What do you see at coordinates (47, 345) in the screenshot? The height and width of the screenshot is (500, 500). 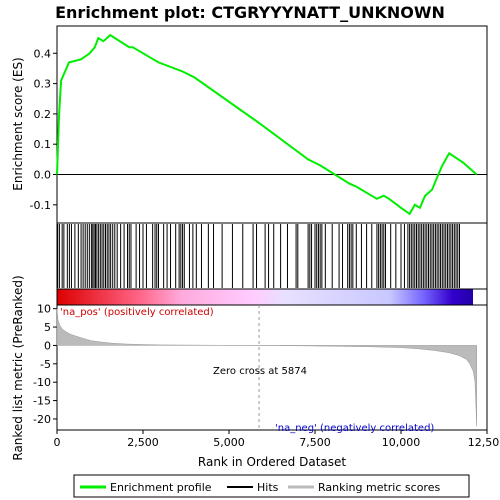 I see `metric-y-tick-label: 0` at bounding box center [47, 345].